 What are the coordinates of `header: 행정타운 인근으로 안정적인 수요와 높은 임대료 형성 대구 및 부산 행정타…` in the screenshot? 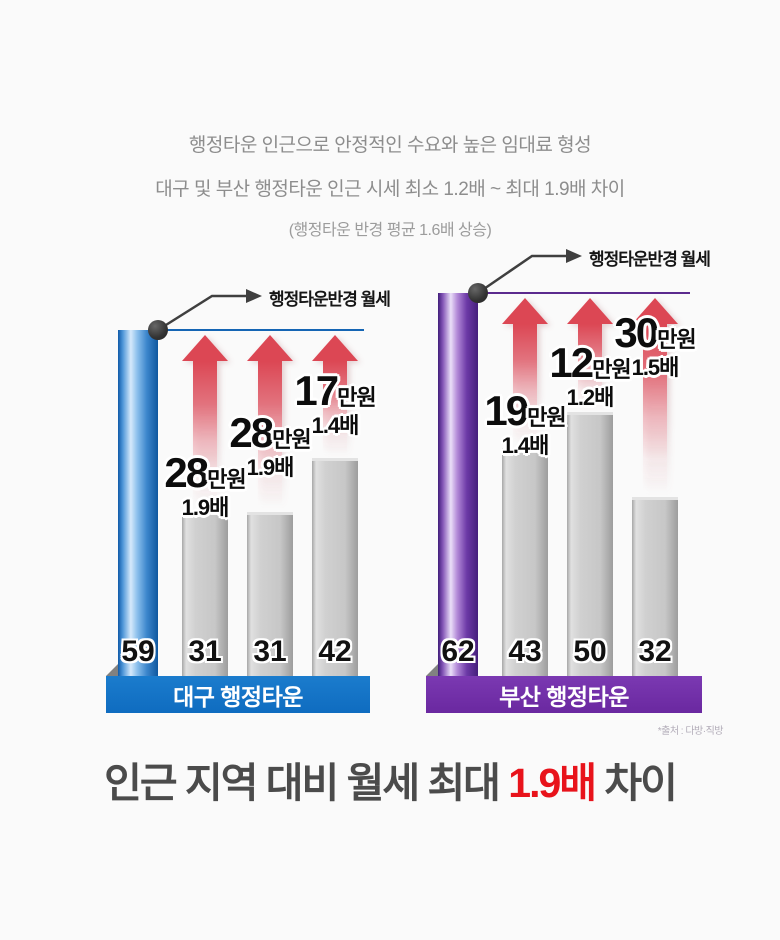 It's located at (390, 185).